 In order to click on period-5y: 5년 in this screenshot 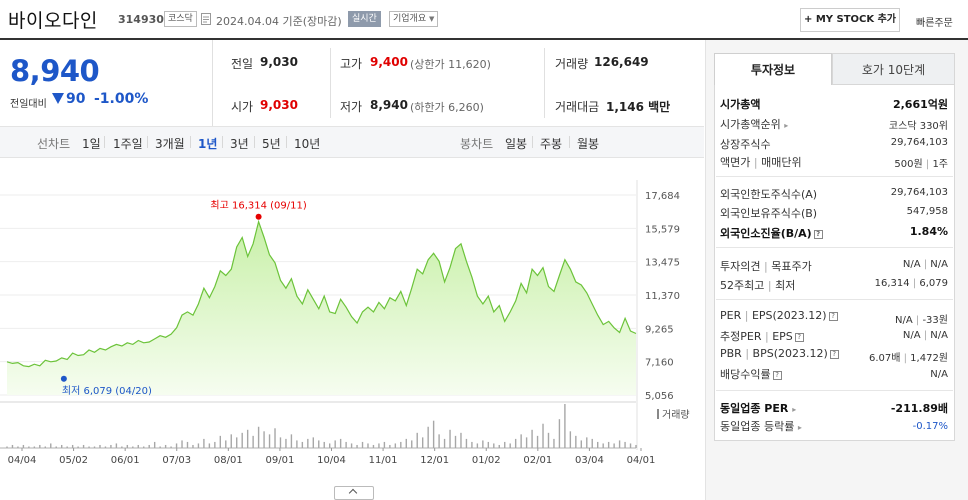, I will do `click(271, 144)`.